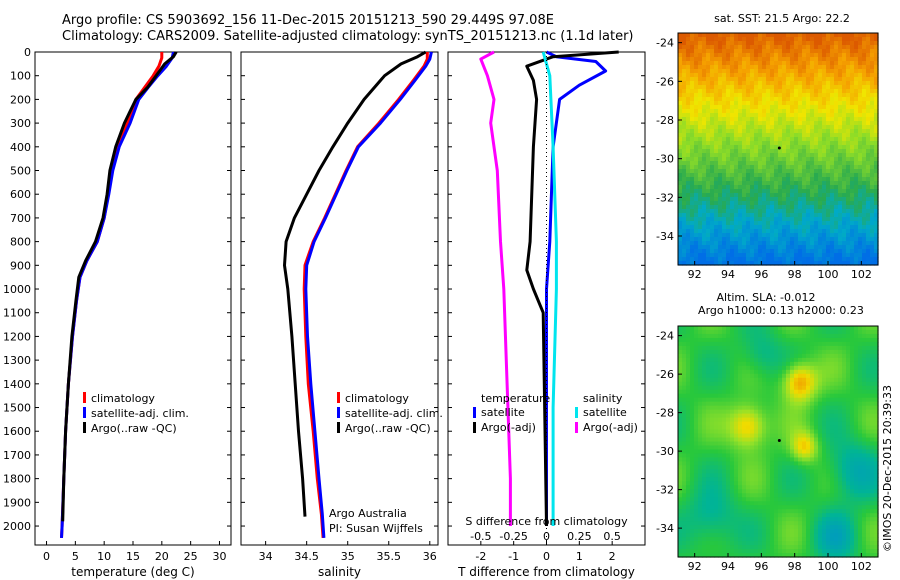  Describe the element at coordinates (17, 336) in the screenshot. I see `y-tick-label: 1200` at that location.